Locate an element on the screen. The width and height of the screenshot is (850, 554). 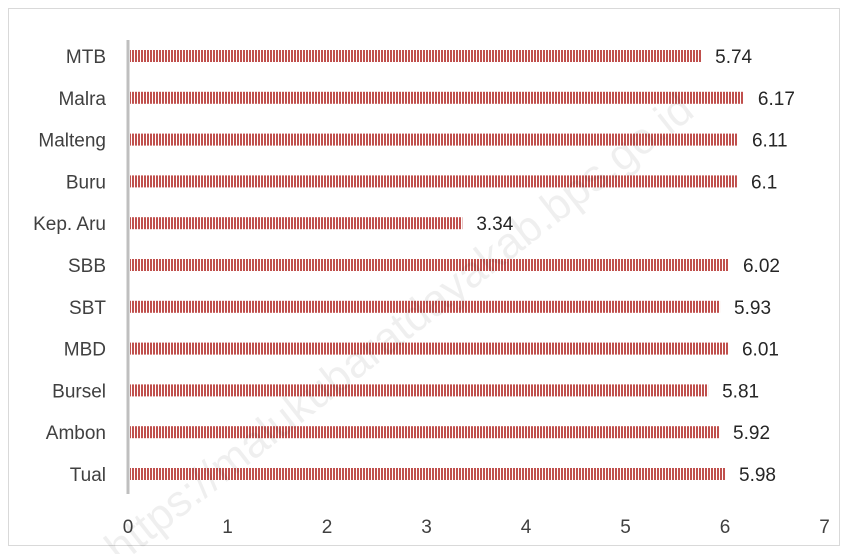
bar-tual is located at coordinates (428, 474).